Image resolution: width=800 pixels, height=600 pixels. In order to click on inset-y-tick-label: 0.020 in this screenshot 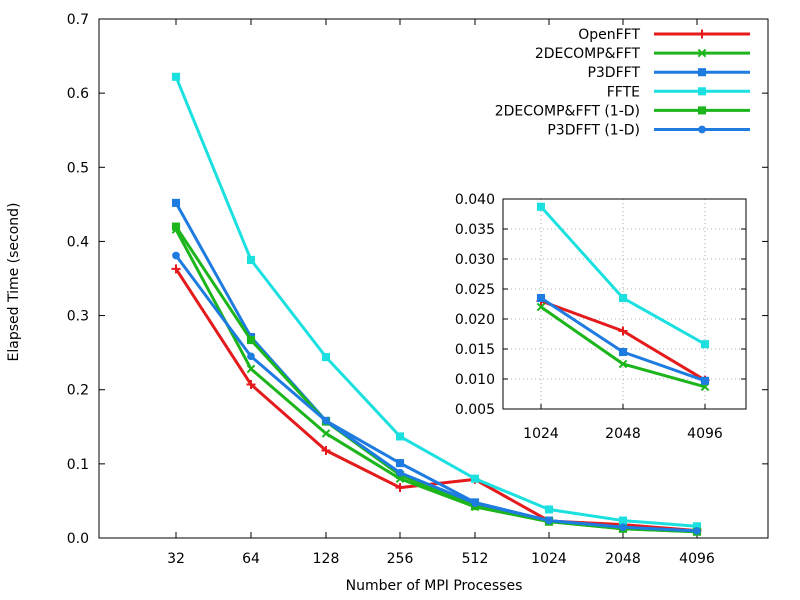, I will do `click(475, 320)`.